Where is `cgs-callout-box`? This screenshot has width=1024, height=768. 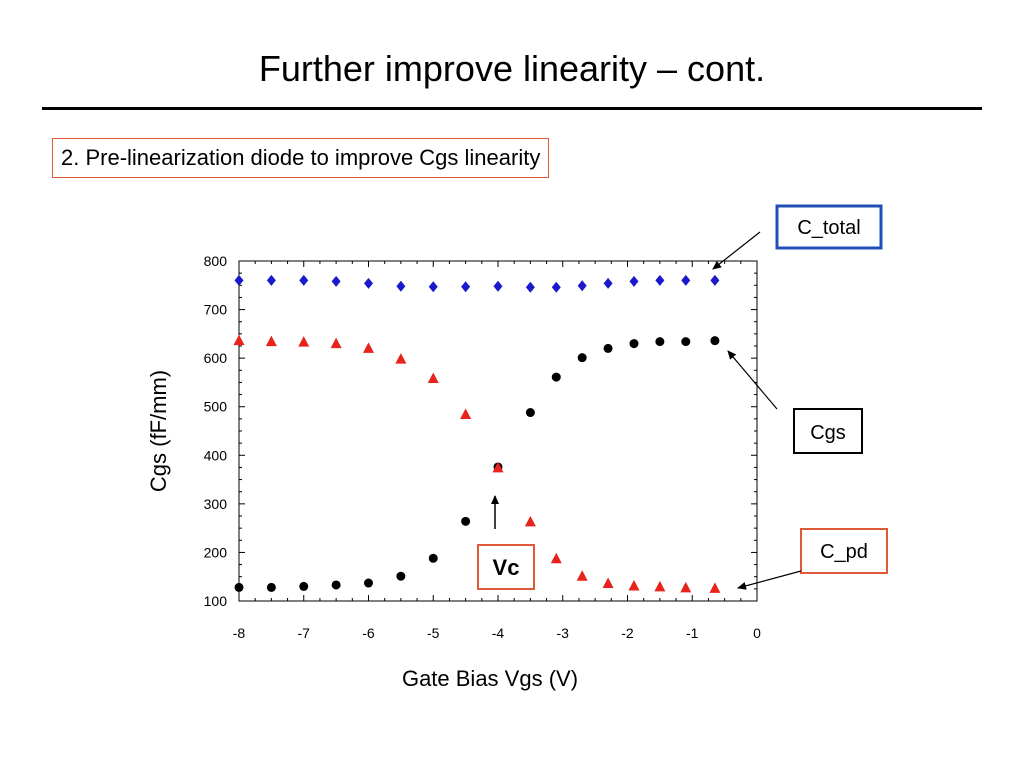 cgs-callout-box is located at coordinates (828, 431).